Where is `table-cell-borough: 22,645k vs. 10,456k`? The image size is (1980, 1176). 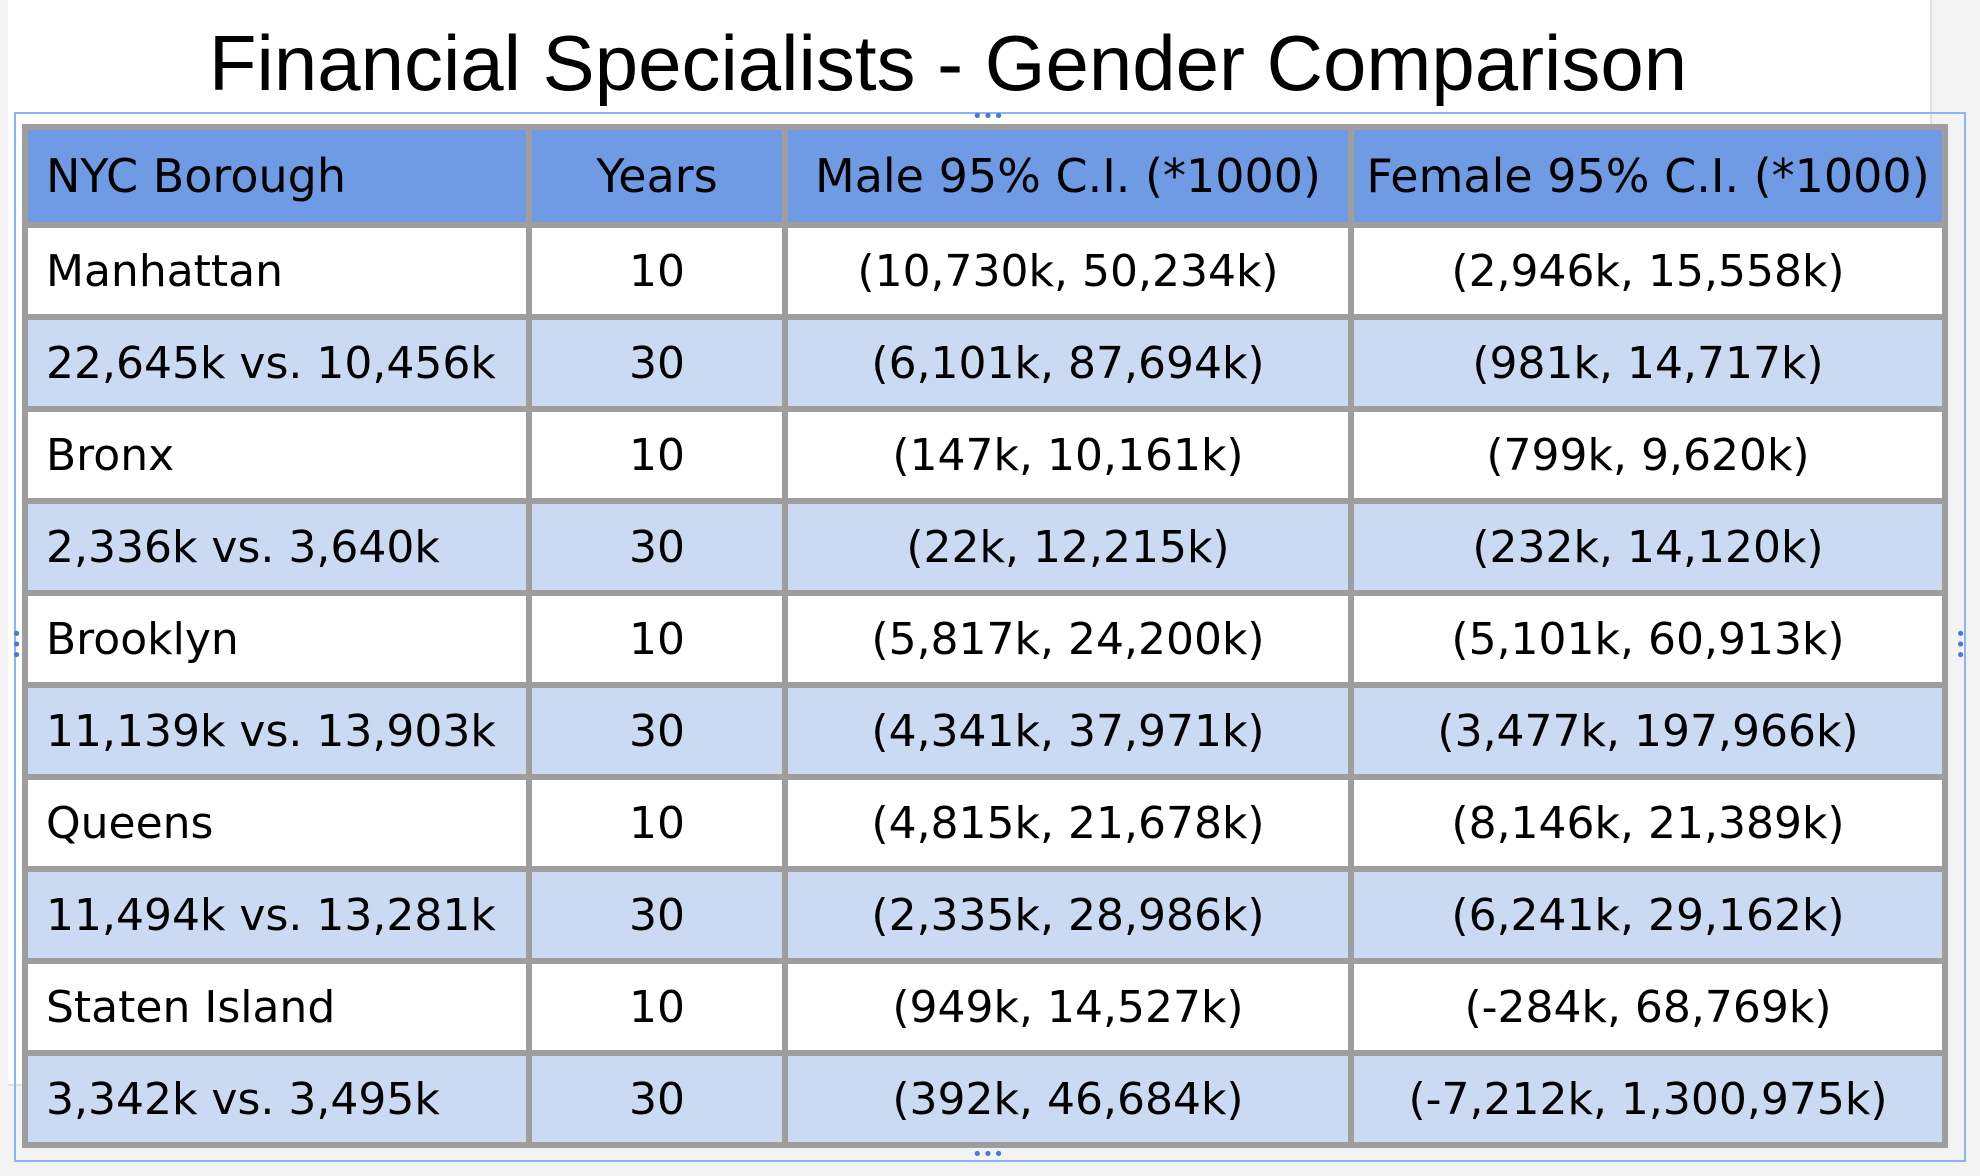 table-cell-borough: 22,645k vs. 10,456k is located at coordinates (277, 363).